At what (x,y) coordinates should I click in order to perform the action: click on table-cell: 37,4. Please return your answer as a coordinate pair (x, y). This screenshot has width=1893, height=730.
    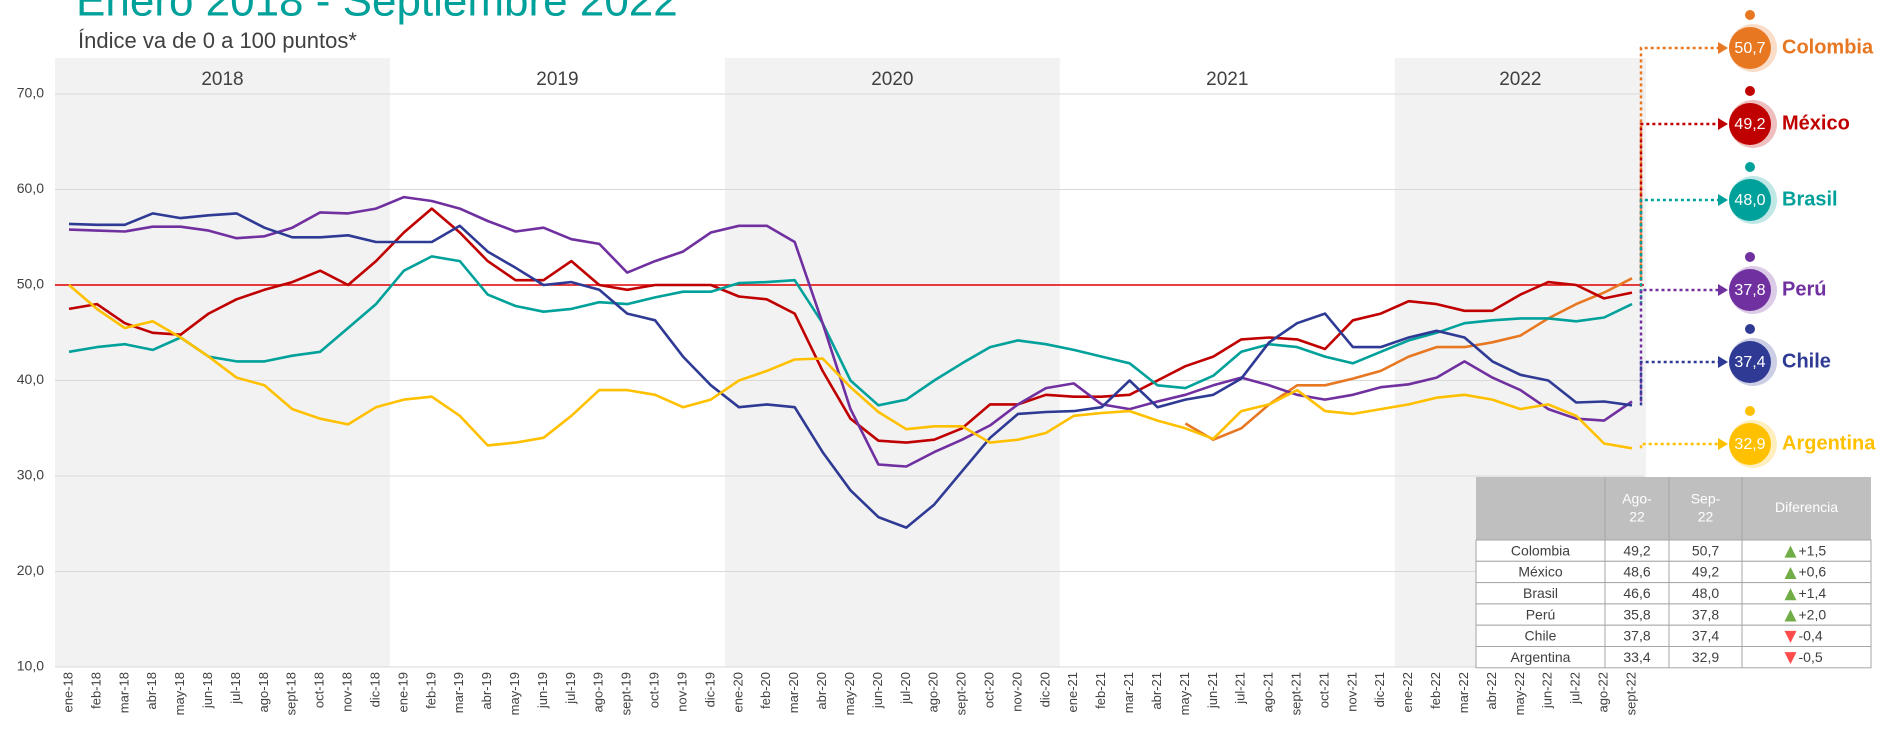
    Looking at the image, I should click on (1705, 636).